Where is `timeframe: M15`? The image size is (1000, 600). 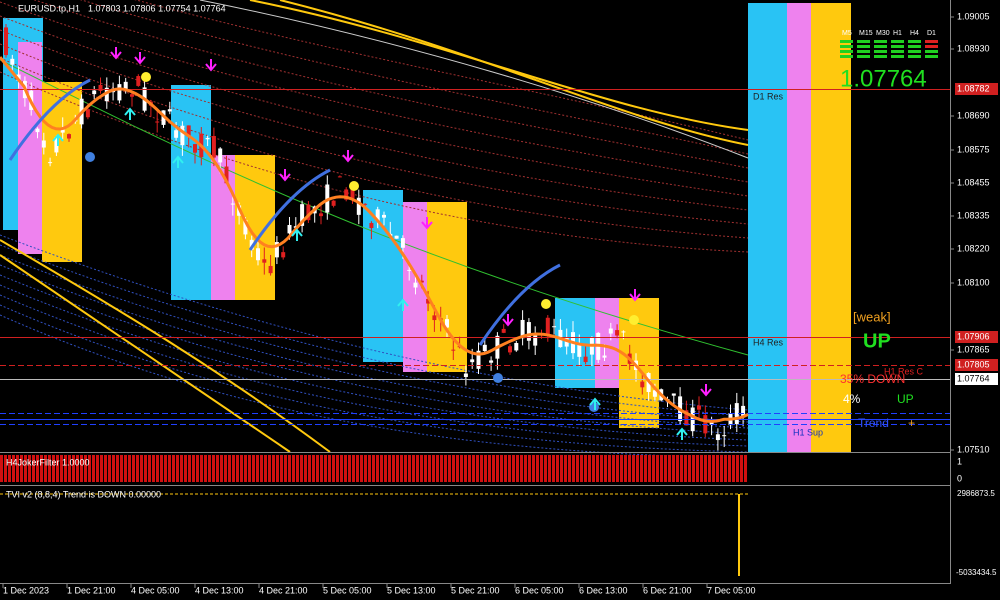 timeframe: M15 is located at coordinates (866, 33).